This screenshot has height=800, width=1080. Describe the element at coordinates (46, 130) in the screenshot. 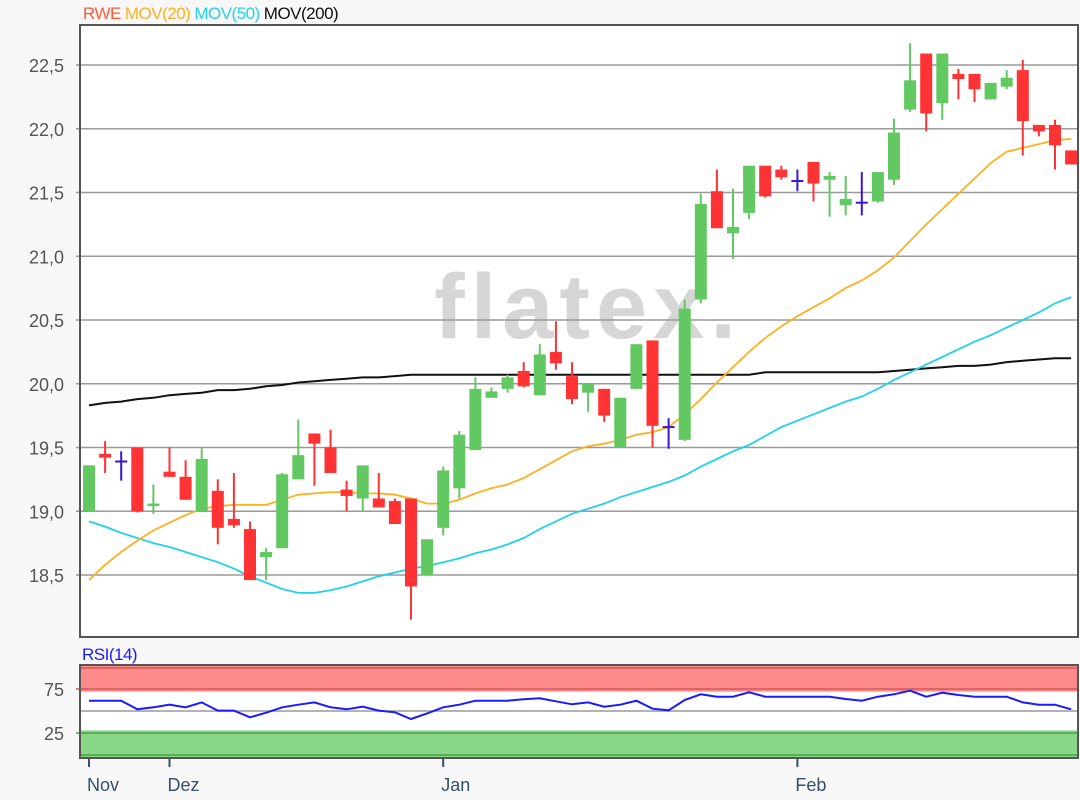

I see `y-tick-label: 22,0` at that location.